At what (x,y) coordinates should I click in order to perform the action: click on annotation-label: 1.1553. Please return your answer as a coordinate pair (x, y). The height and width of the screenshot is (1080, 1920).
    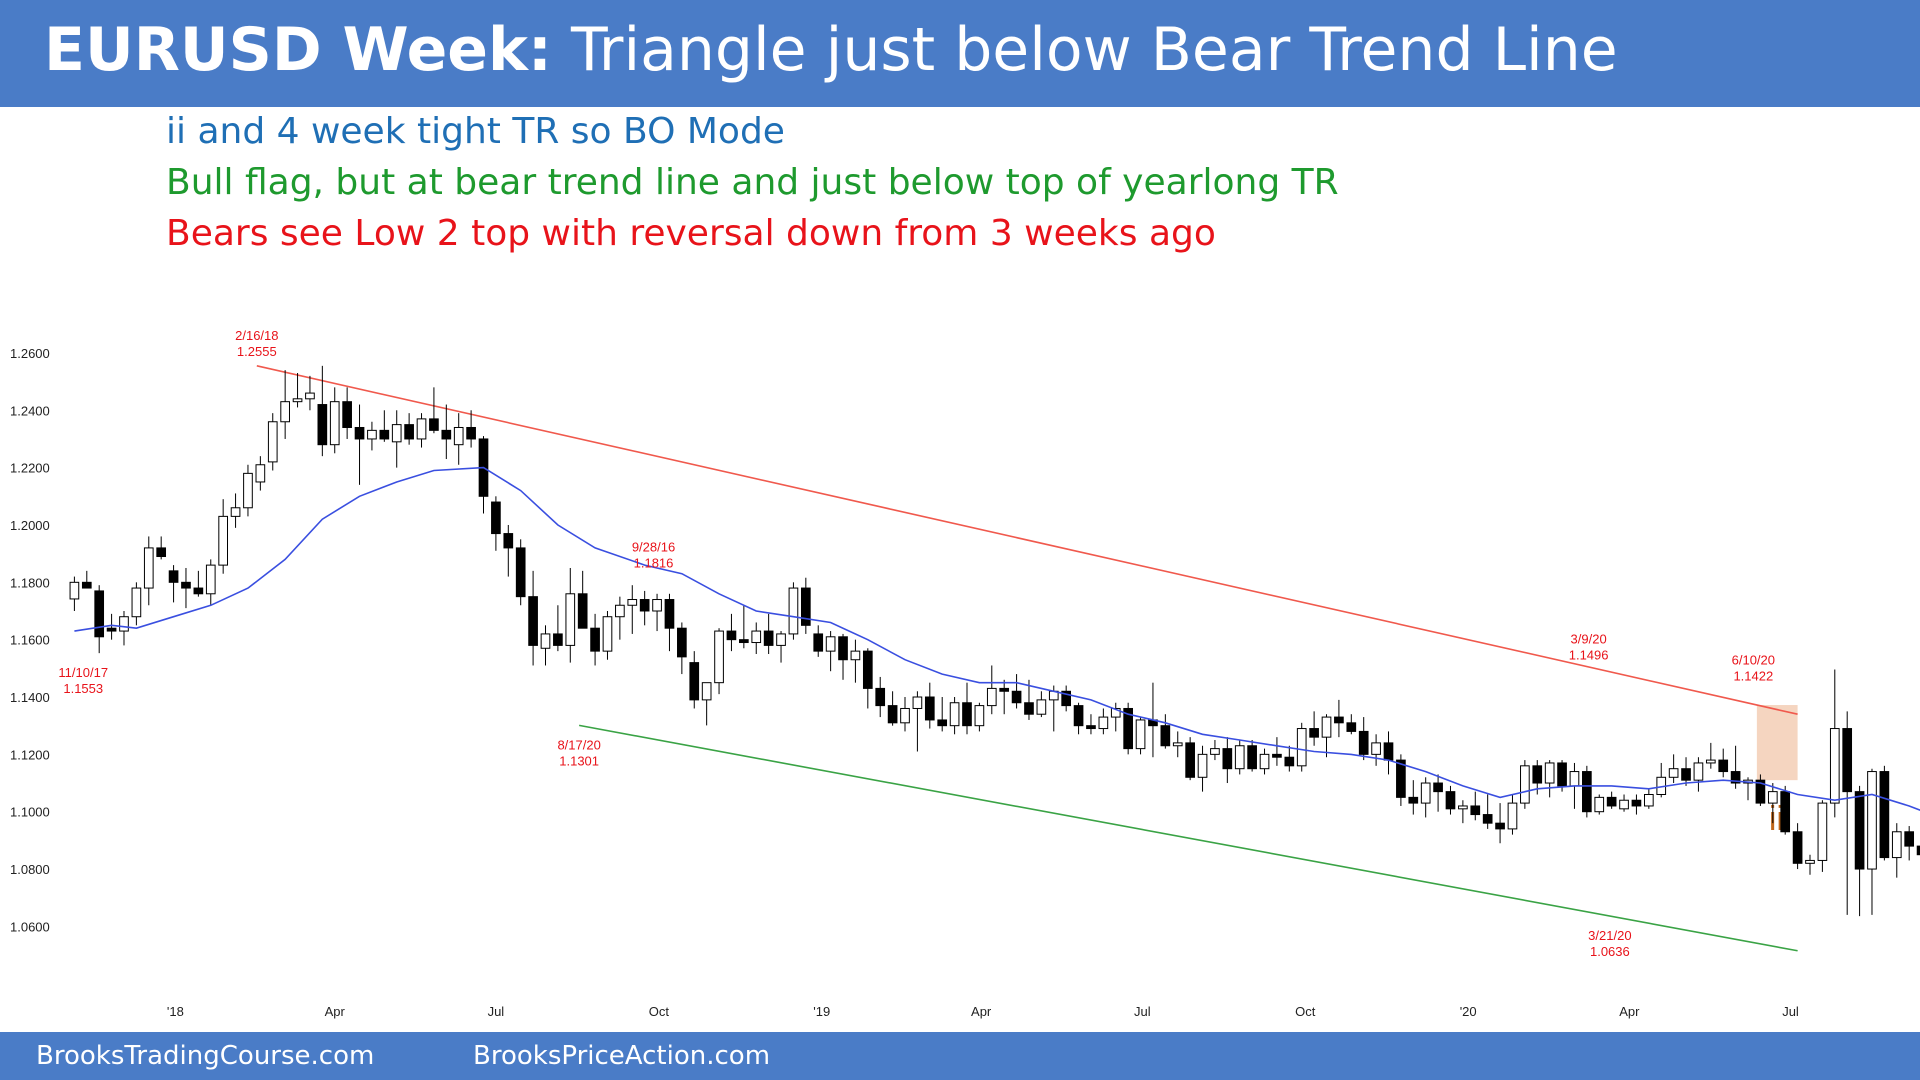
    Looking at the image, I should click on (83, 688).